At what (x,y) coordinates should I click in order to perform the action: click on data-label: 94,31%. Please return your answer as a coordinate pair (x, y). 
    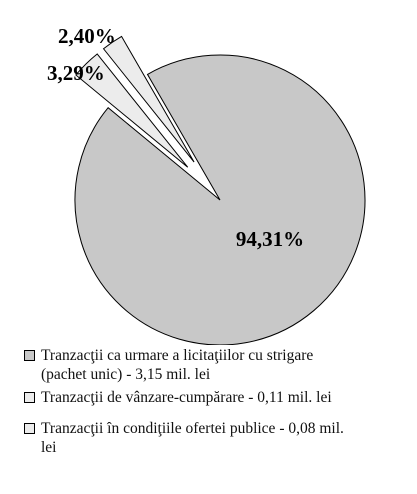
    Looking at the image, I should click on (270, 239).